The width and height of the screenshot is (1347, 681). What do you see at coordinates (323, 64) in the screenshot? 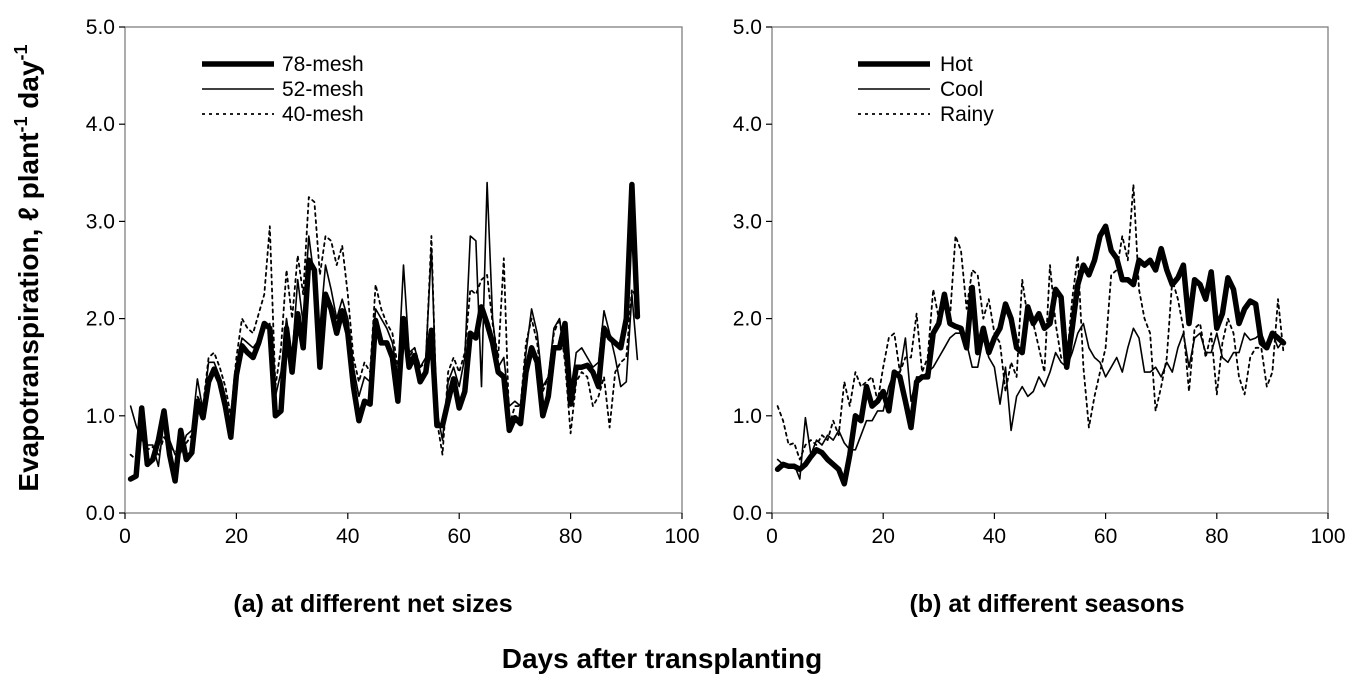
I see `panel-a-legend-label: 78-mesh` at bounding box center [323, 64].